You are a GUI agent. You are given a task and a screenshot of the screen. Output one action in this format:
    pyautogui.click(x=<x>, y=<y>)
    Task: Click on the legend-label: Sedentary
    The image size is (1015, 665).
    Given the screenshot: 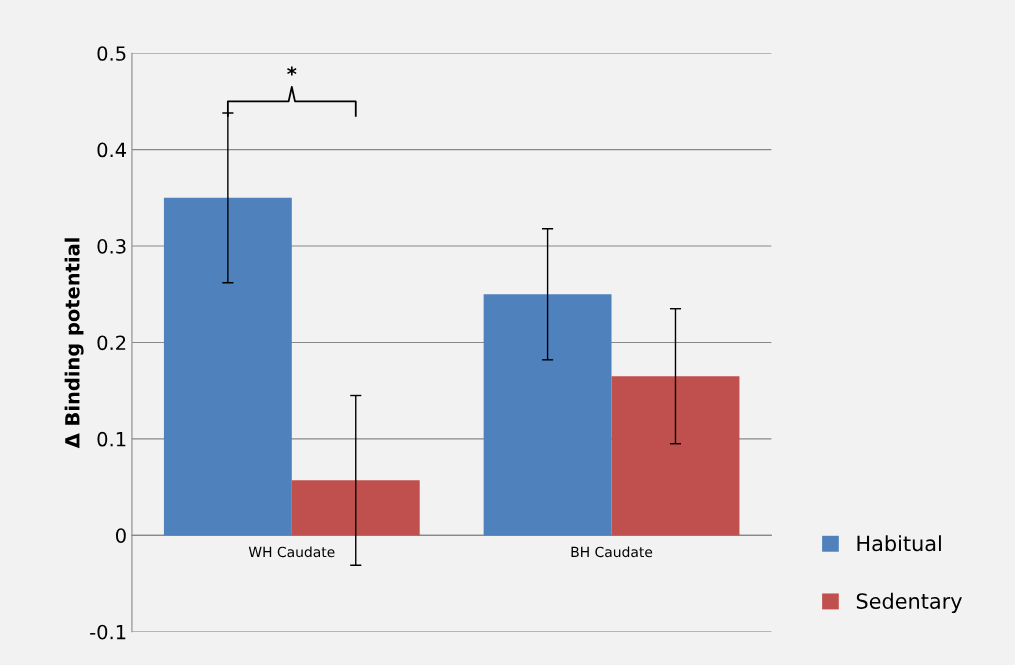 What is the action you would take?
    pyautogui.click(x=909, y=602)
    